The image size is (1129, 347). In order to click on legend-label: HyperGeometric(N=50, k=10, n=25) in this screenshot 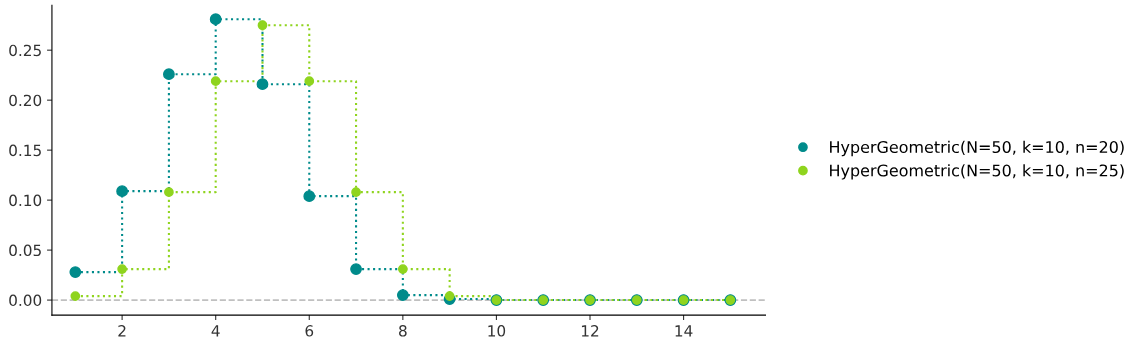, I will do `click(977, 172)`.